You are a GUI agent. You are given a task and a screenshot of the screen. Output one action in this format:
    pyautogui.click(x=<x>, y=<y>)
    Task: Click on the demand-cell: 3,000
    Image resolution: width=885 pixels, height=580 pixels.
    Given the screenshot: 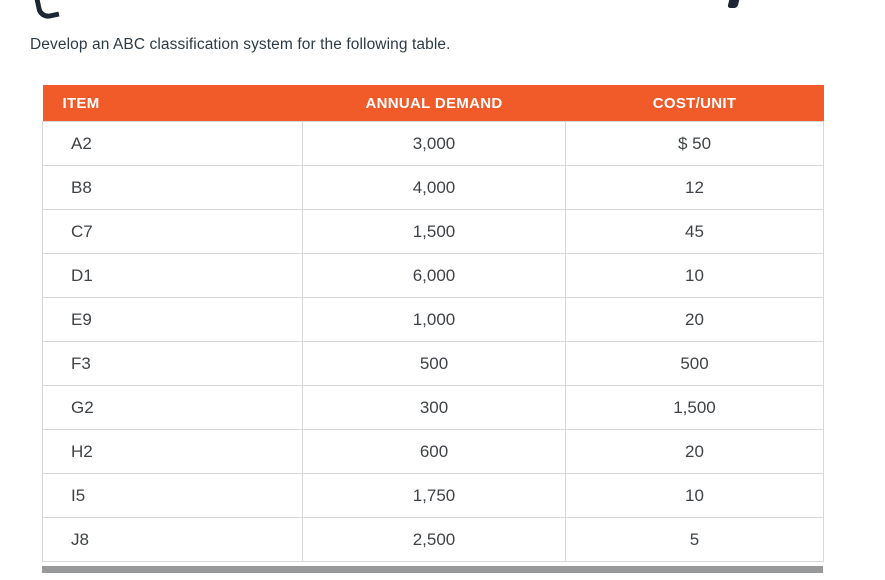 What is the action you would take?
    pyautogui.click(x=434, y=143)
    